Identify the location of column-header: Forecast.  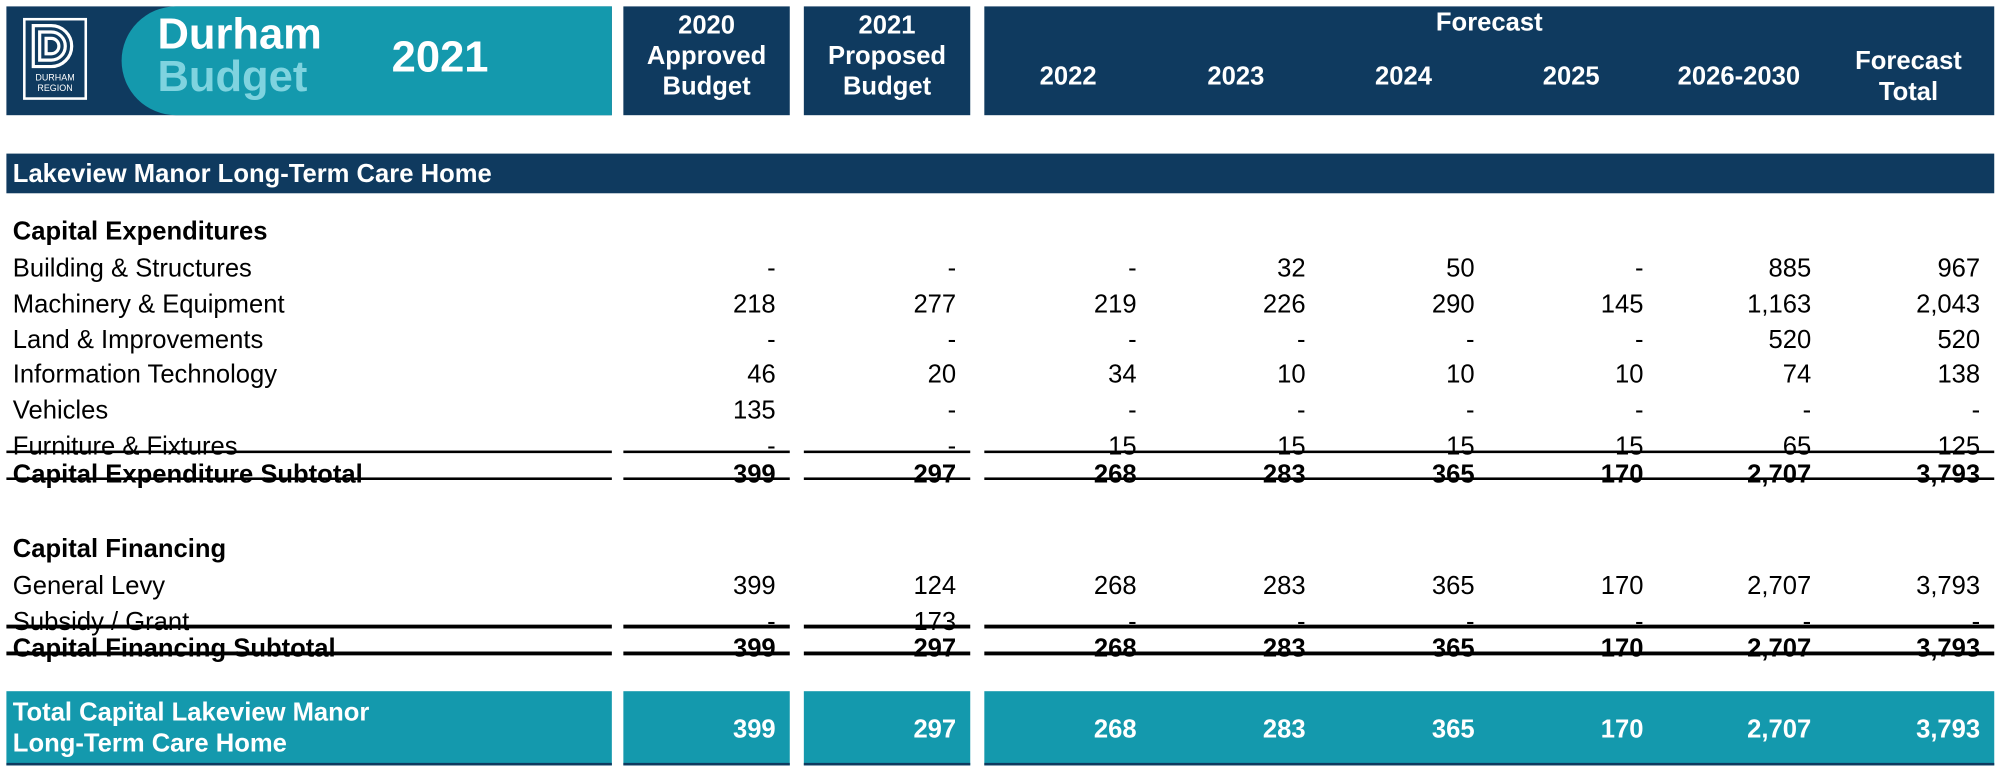
(1908, 61).